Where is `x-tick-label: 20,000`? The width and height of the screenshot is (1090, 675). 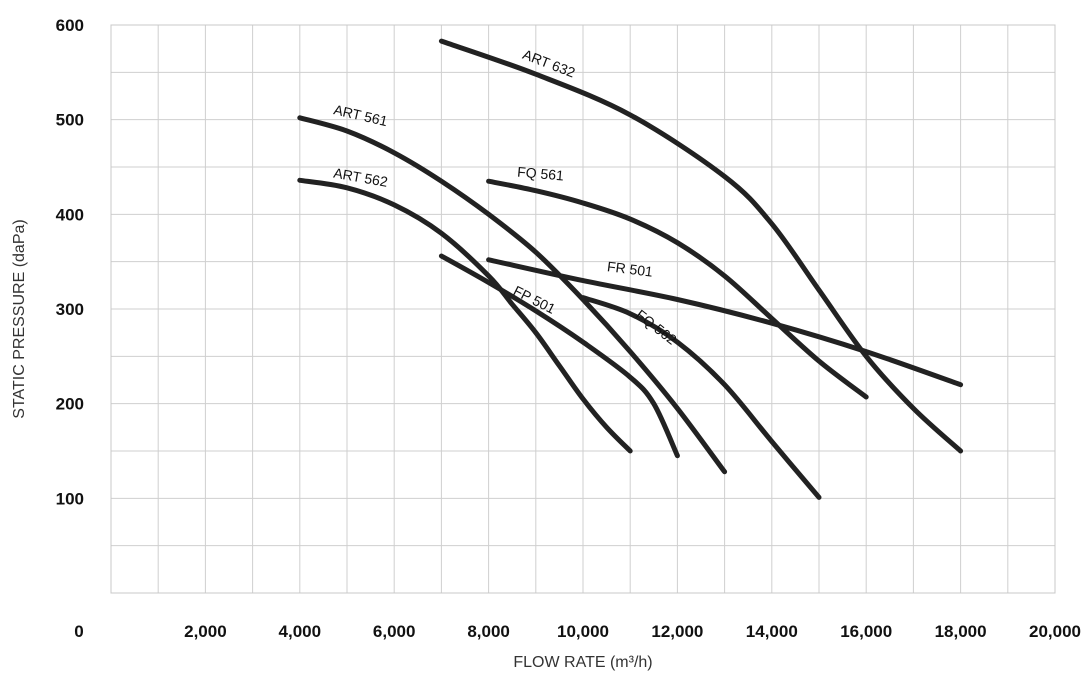 x-tick-label: 20,000 is located at coordinates (1055, 631).